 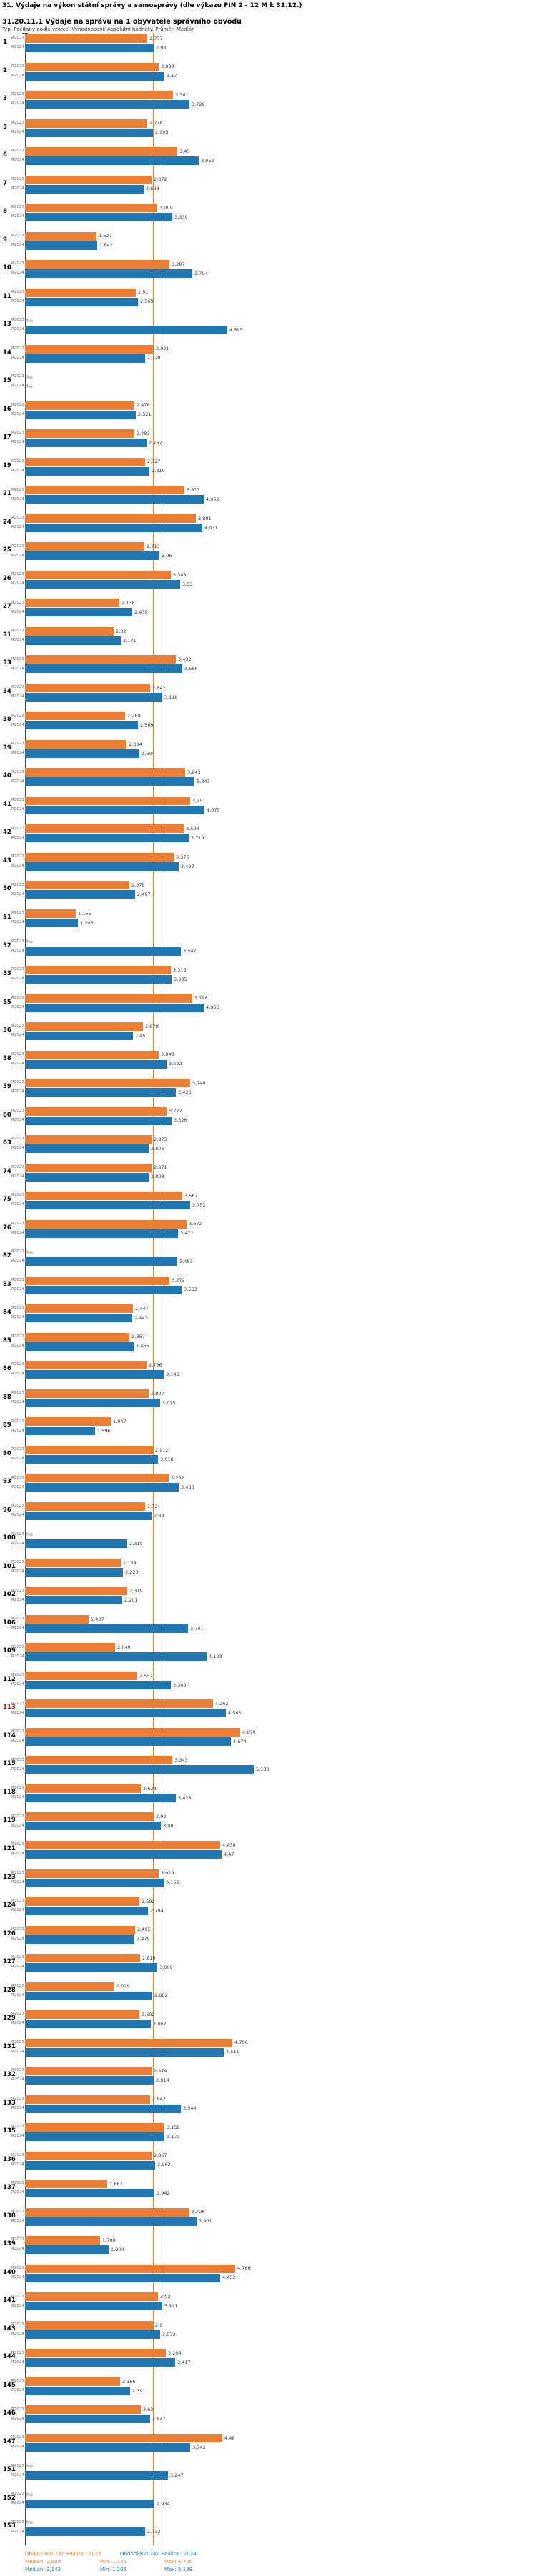 What do you see at coordinates (123, 2278) in the screenshot?
I see `bar-row-r2024: R2024 4,432` at bounding box center [123, 2278].